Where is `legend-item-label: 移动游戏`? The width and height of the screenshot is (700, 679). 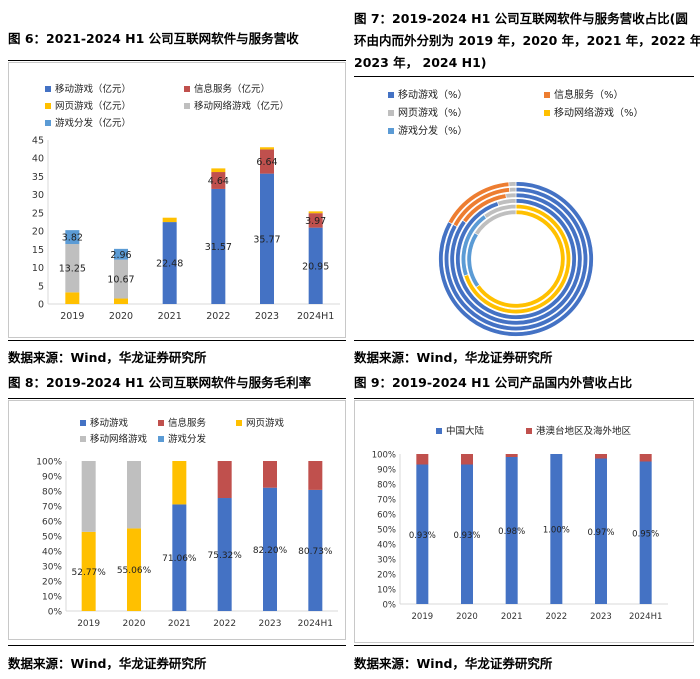 legend-item-label: 移动游戏 is located at coordinates (109, 423).